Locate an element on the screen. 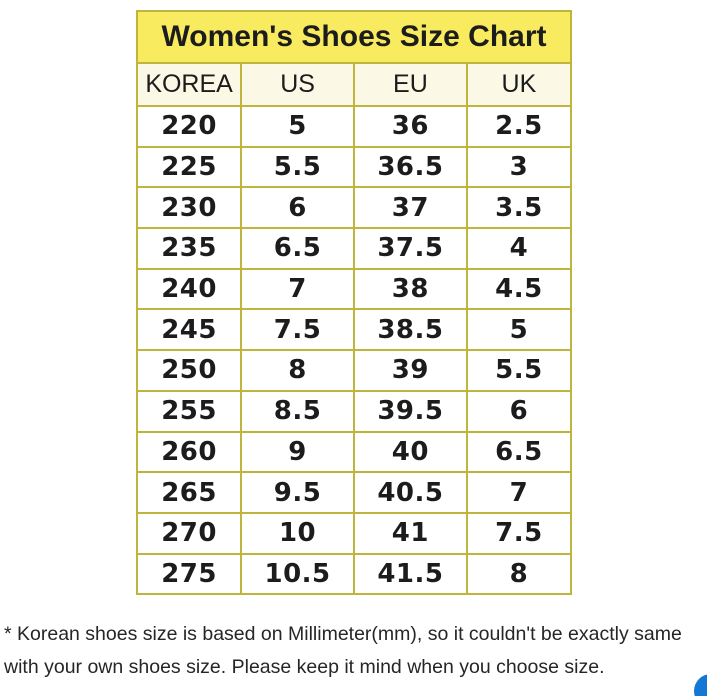  table-row: 240 7 38 4.5 is located at coordinates (354, 289).